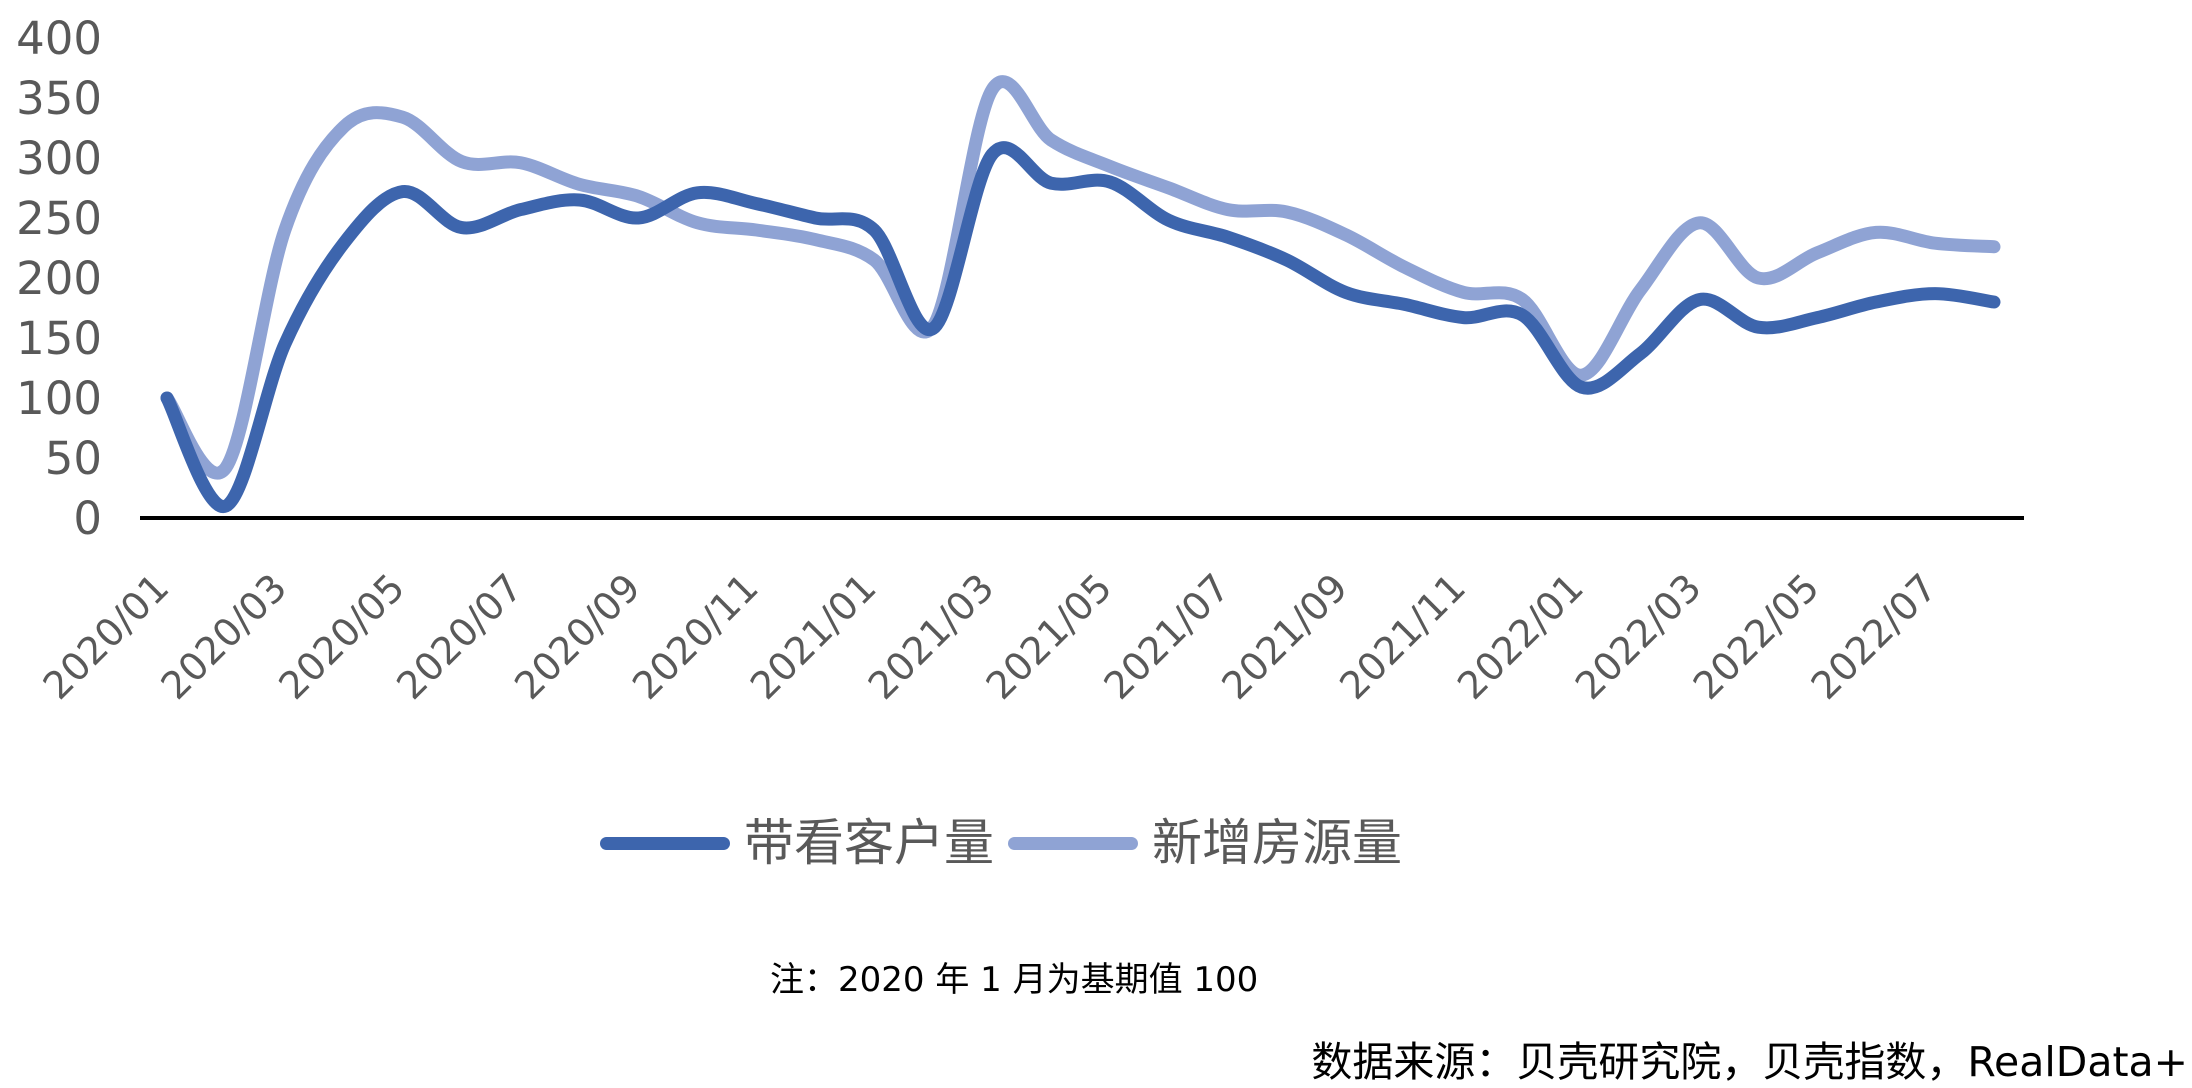  Describe the element at coordinates (931, 636) in the screenshot. I see `x-tick-label: 2021/03` at that location.